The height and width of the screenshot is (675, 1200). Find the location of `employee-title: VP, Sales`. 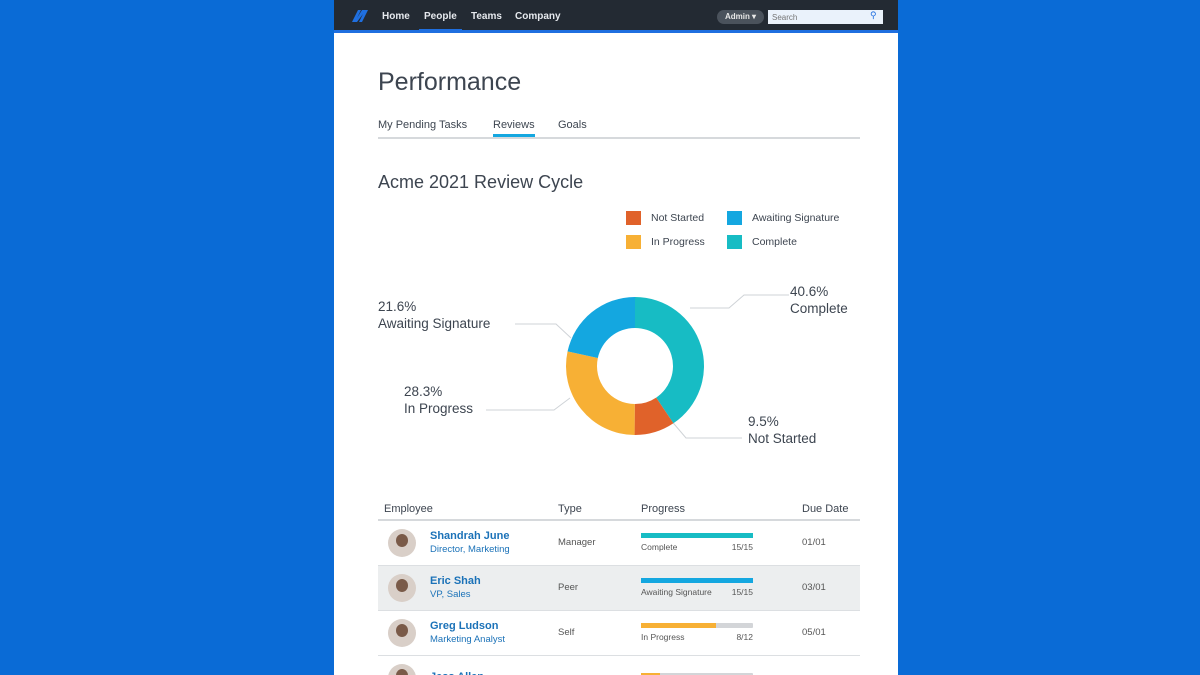

employee-title: VP, Sales is located at coordinates (450, 594).